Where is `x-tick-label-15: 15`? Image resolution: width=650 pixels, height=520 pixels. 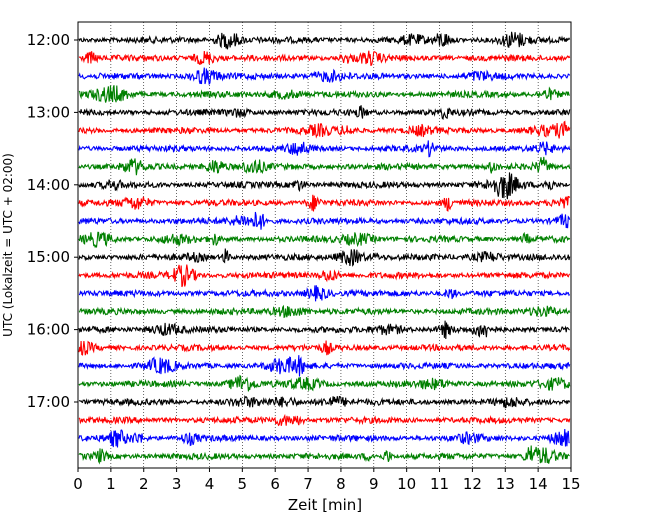 x-tick-label-15: 15 is located at coordinates (570, 484).